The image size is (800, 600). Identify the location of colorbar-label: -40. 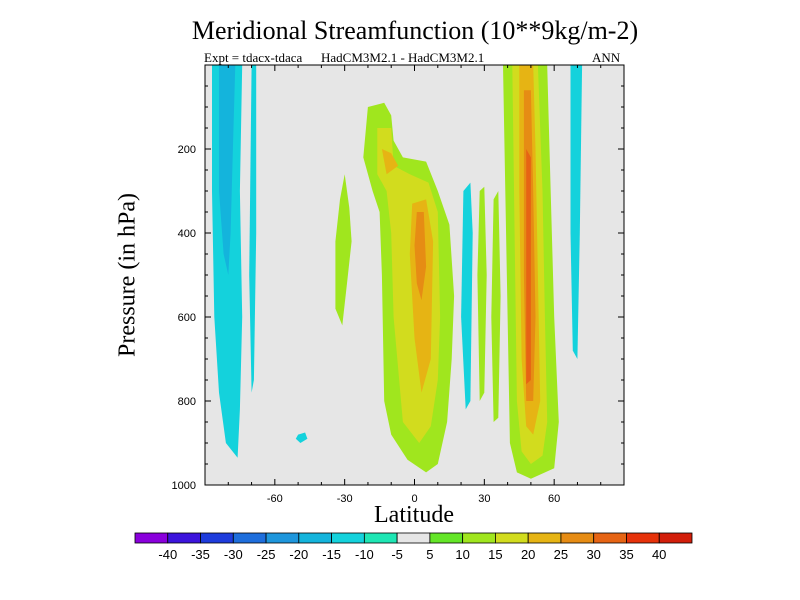
(167, 554).